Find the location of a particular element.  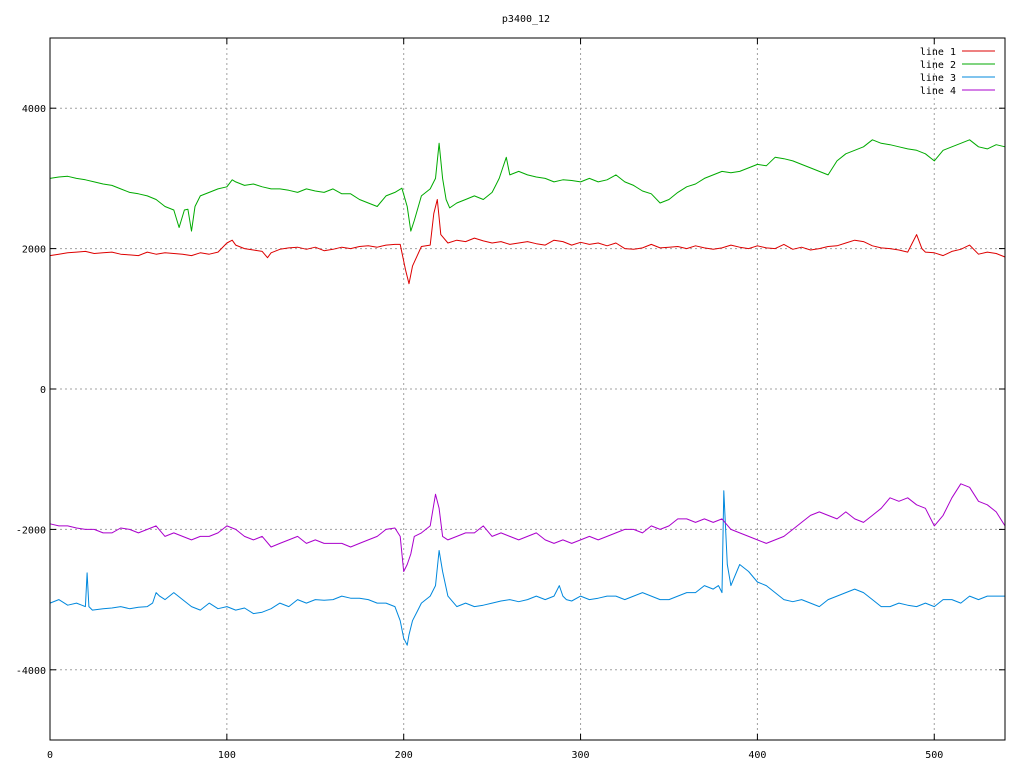

y-tick-label: 2000 is located at coordinates (34, 250).